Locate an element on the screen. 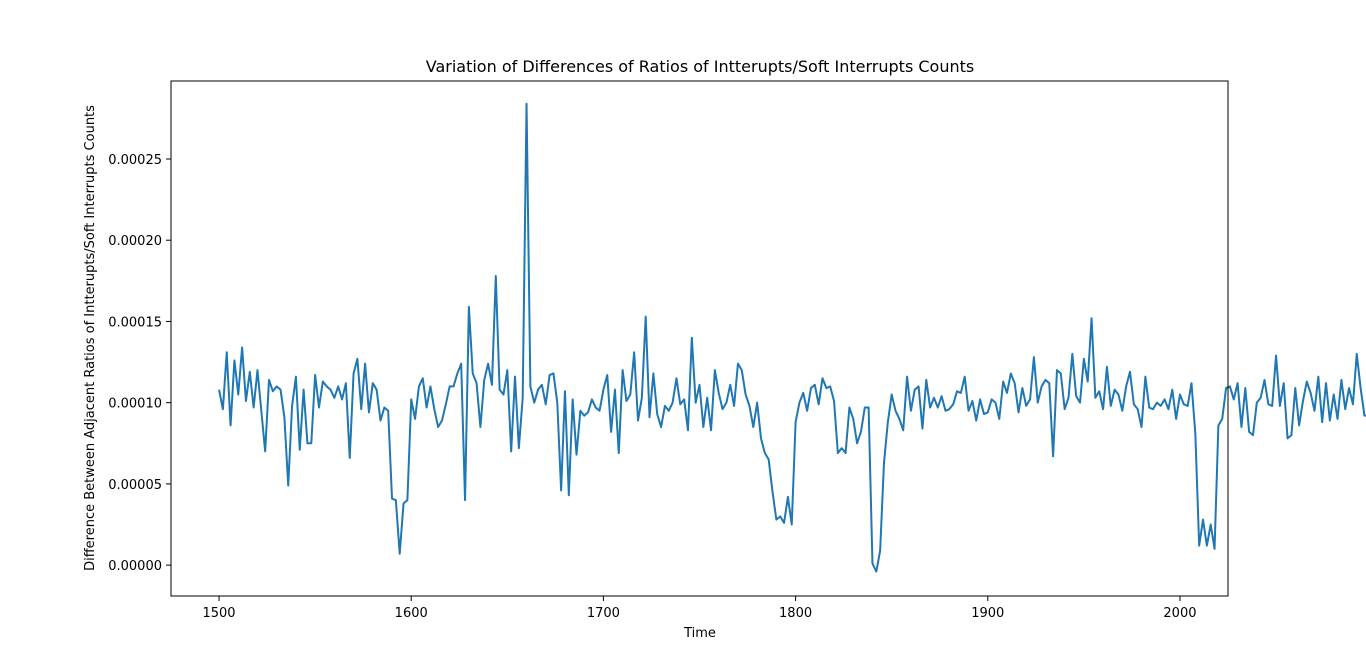  x-tick-label: 1900 is located at coordinates (987, 613).